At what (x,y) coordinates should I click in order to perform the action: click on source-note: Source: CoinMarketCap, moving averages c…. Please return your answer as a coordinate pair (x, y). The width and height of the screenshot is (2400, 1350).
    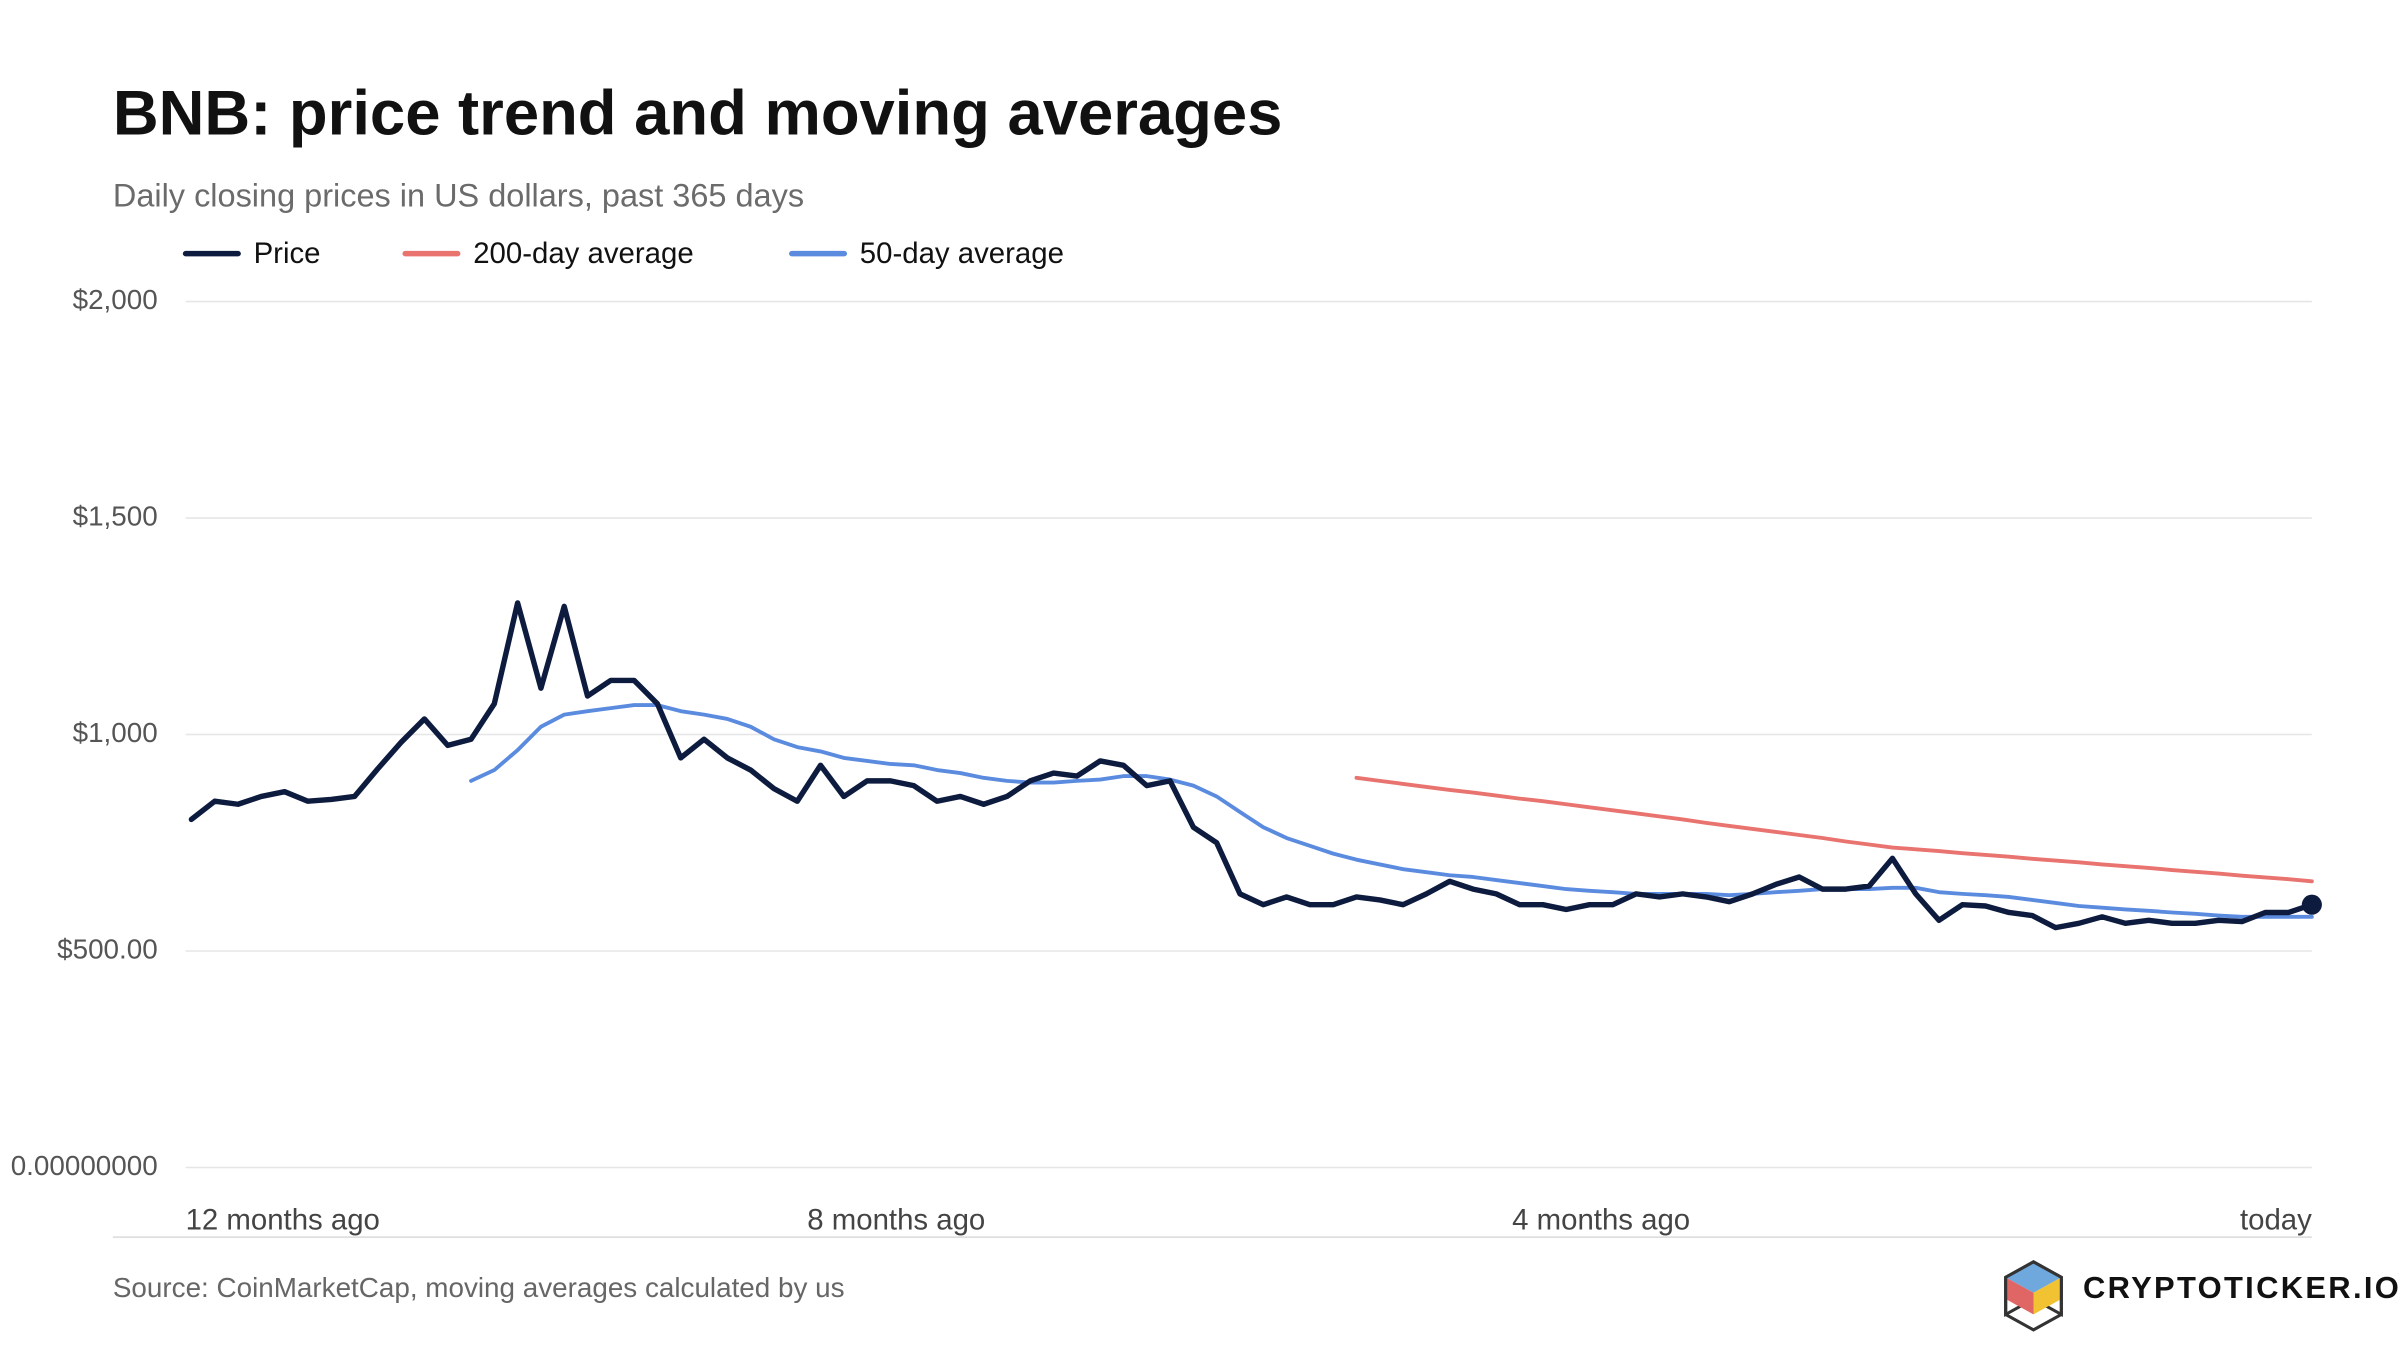
    Looking at the image, I should click on (479, 1287).